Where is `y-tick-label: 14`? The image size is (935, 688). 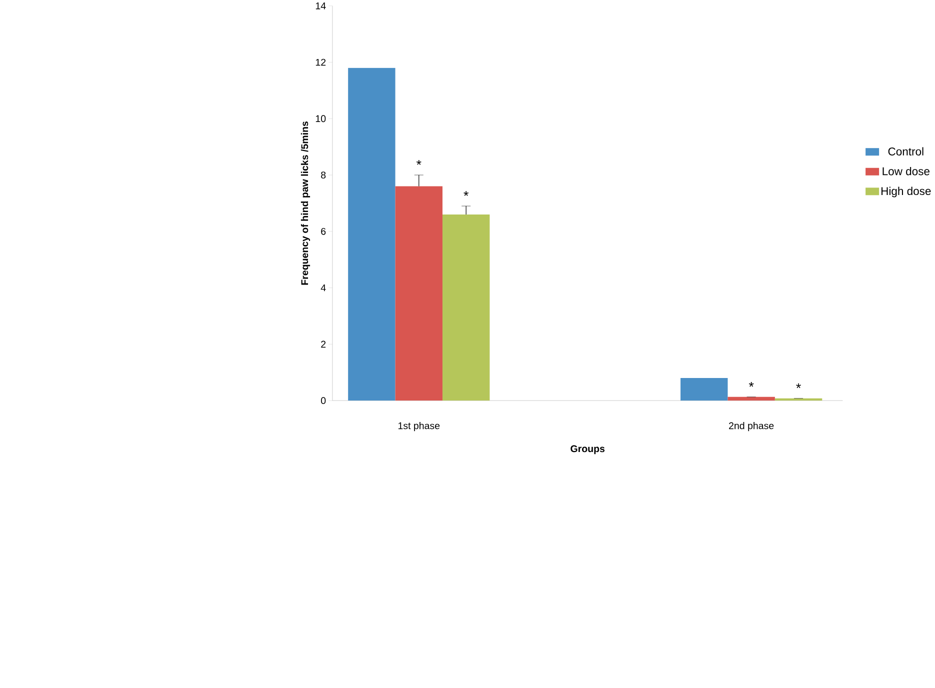
y-tick-label: 14 is located at coordinates (321, 6).